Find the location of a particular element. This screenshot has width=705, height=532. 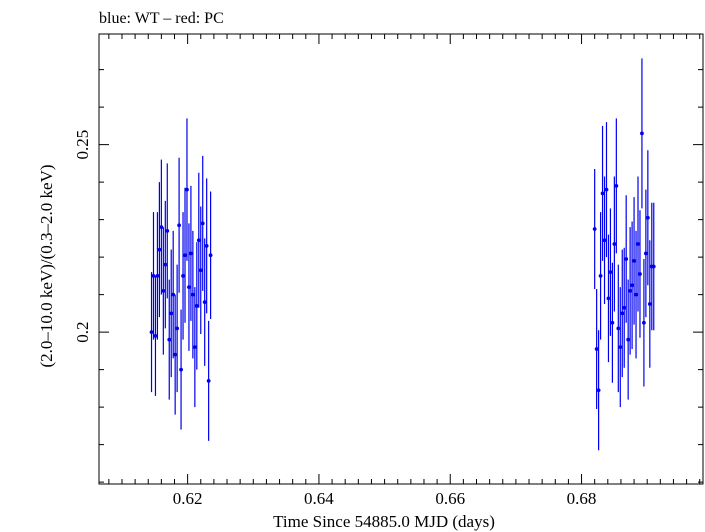

x-axis-label: Time Since 54885.0 MJD (days) is located at coordinates (384, 521).